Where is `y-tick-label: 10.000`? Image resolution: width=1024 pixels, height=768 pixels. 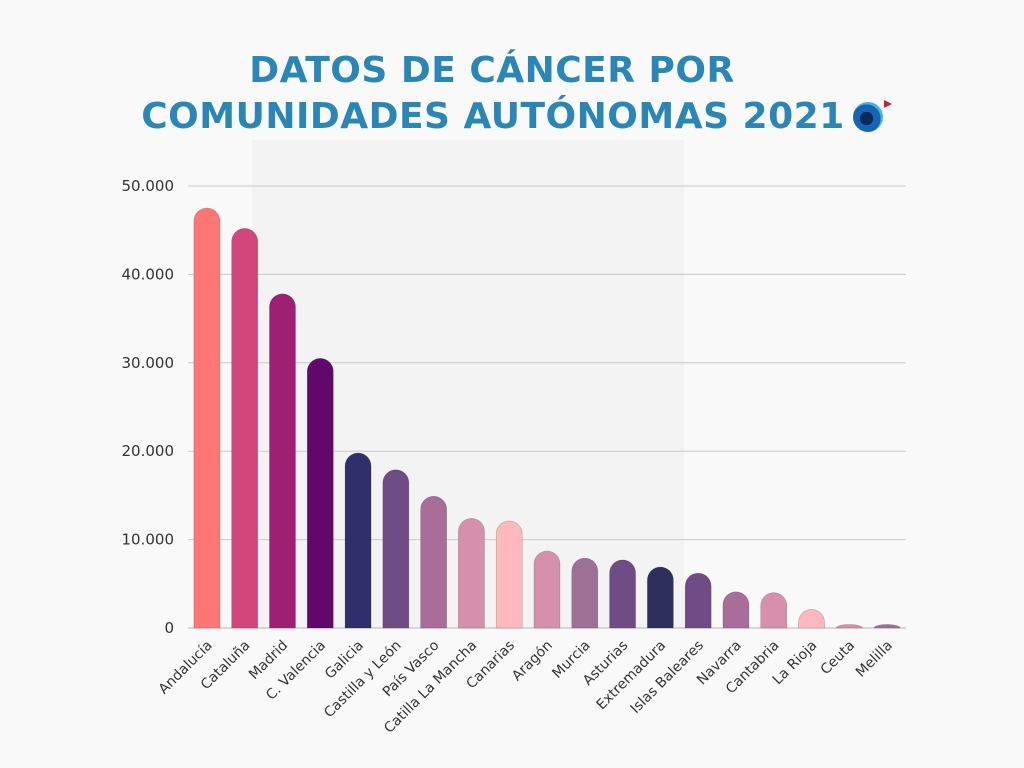 y-tick-label: 10.000 is located at coordinates (148, 540).